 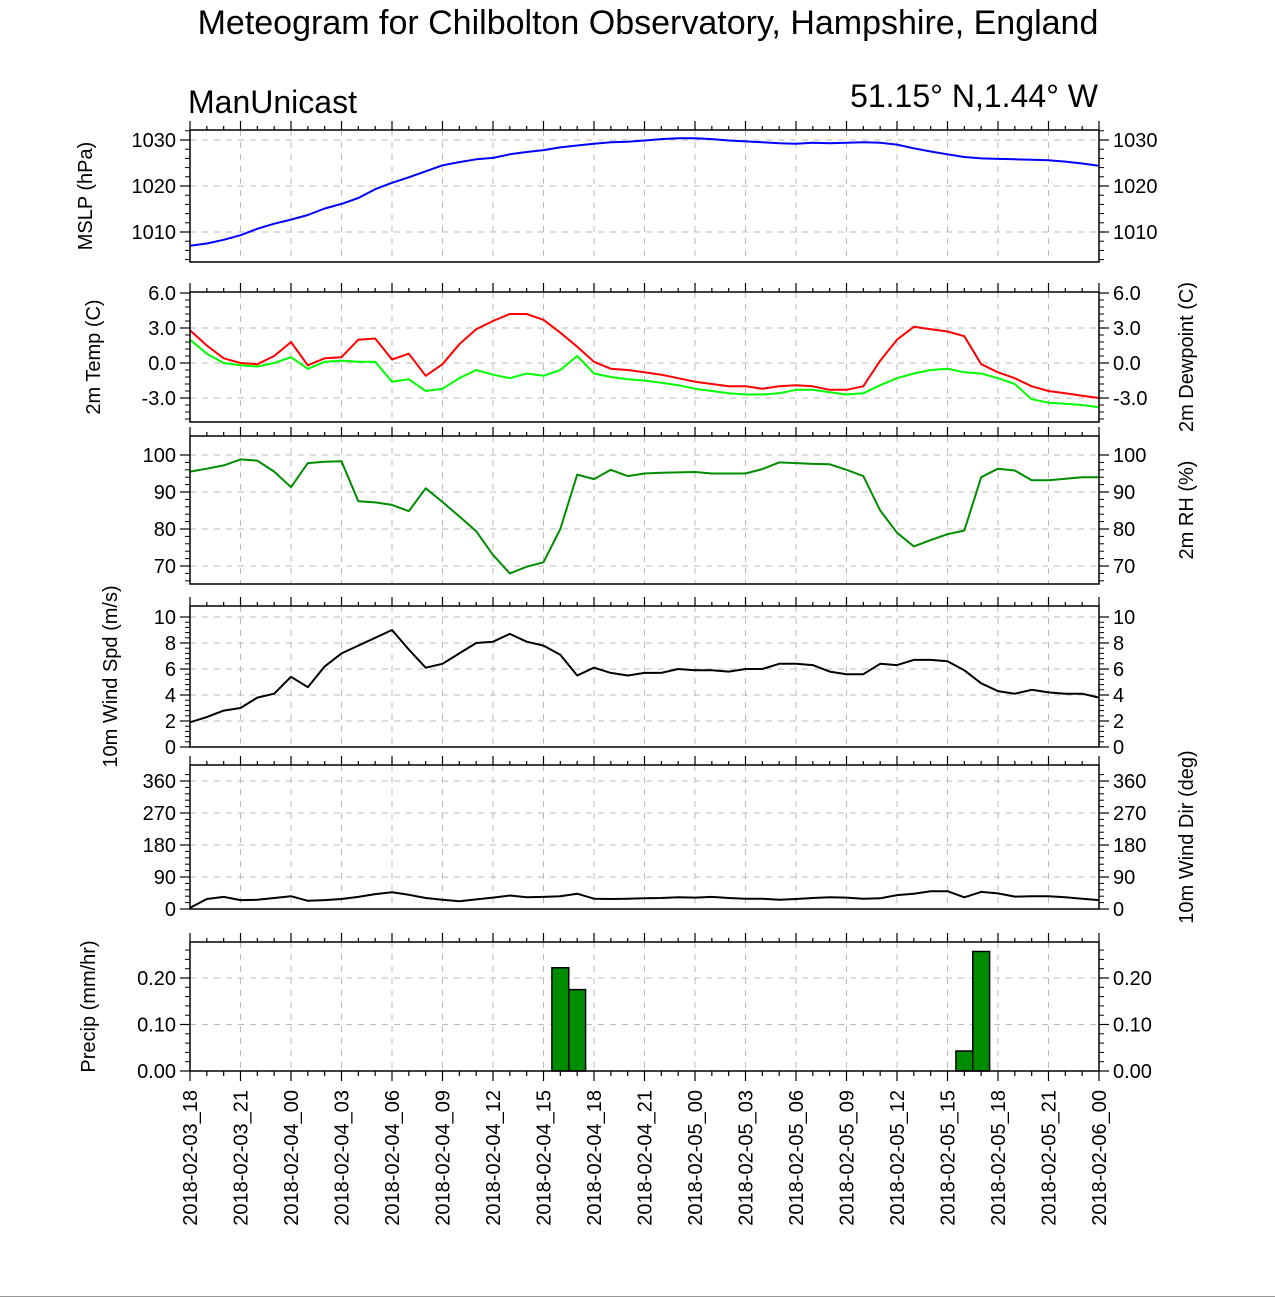 What do you see at coordinates (1135, 233) in the screenshot?
I see `y-tick-label-right: 1010` at bounding box center [1135, 233].